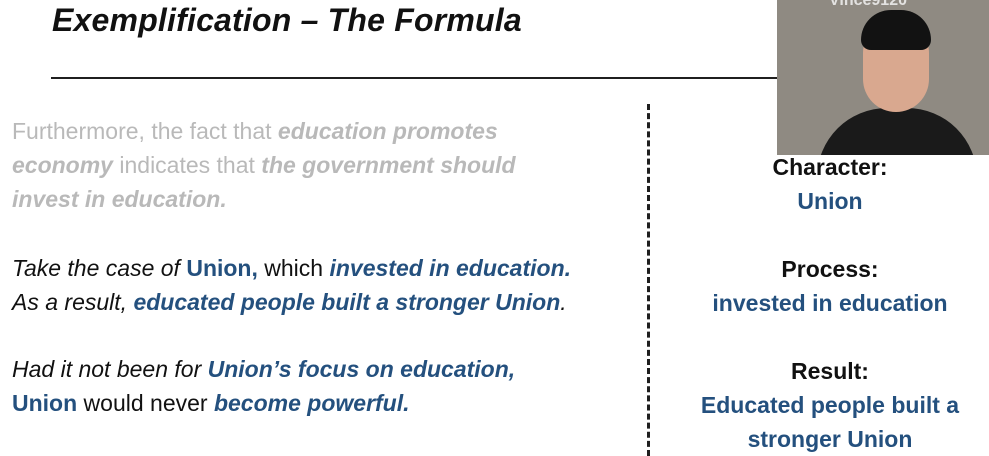 The image size is (989, 456). I want to click on emphasis-span: invest in education., so click(119, 199).